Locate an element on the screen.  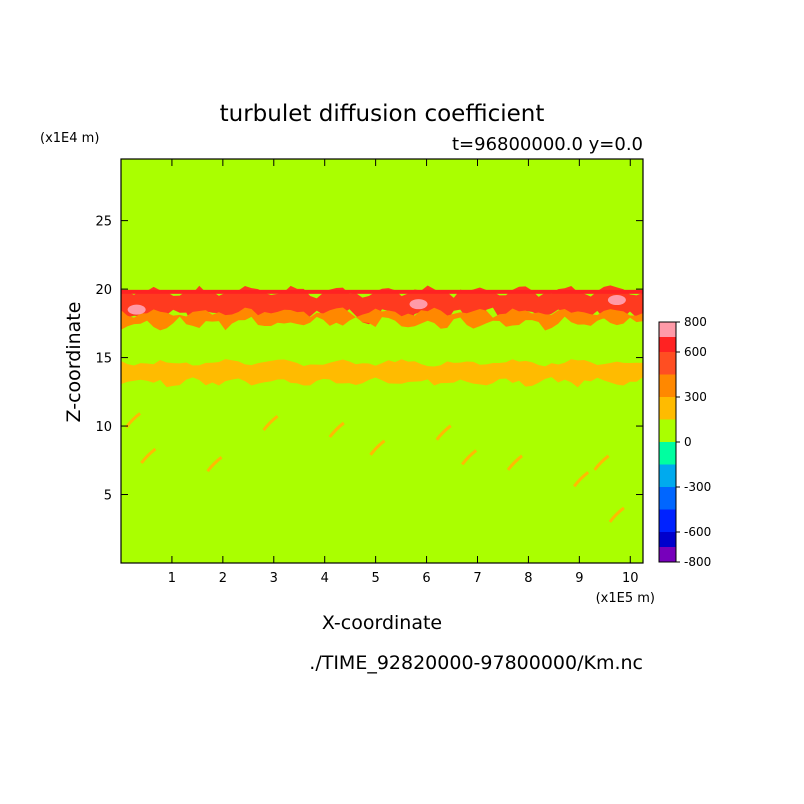
x-tick-label: 3 is located at coordinates (274, 578).